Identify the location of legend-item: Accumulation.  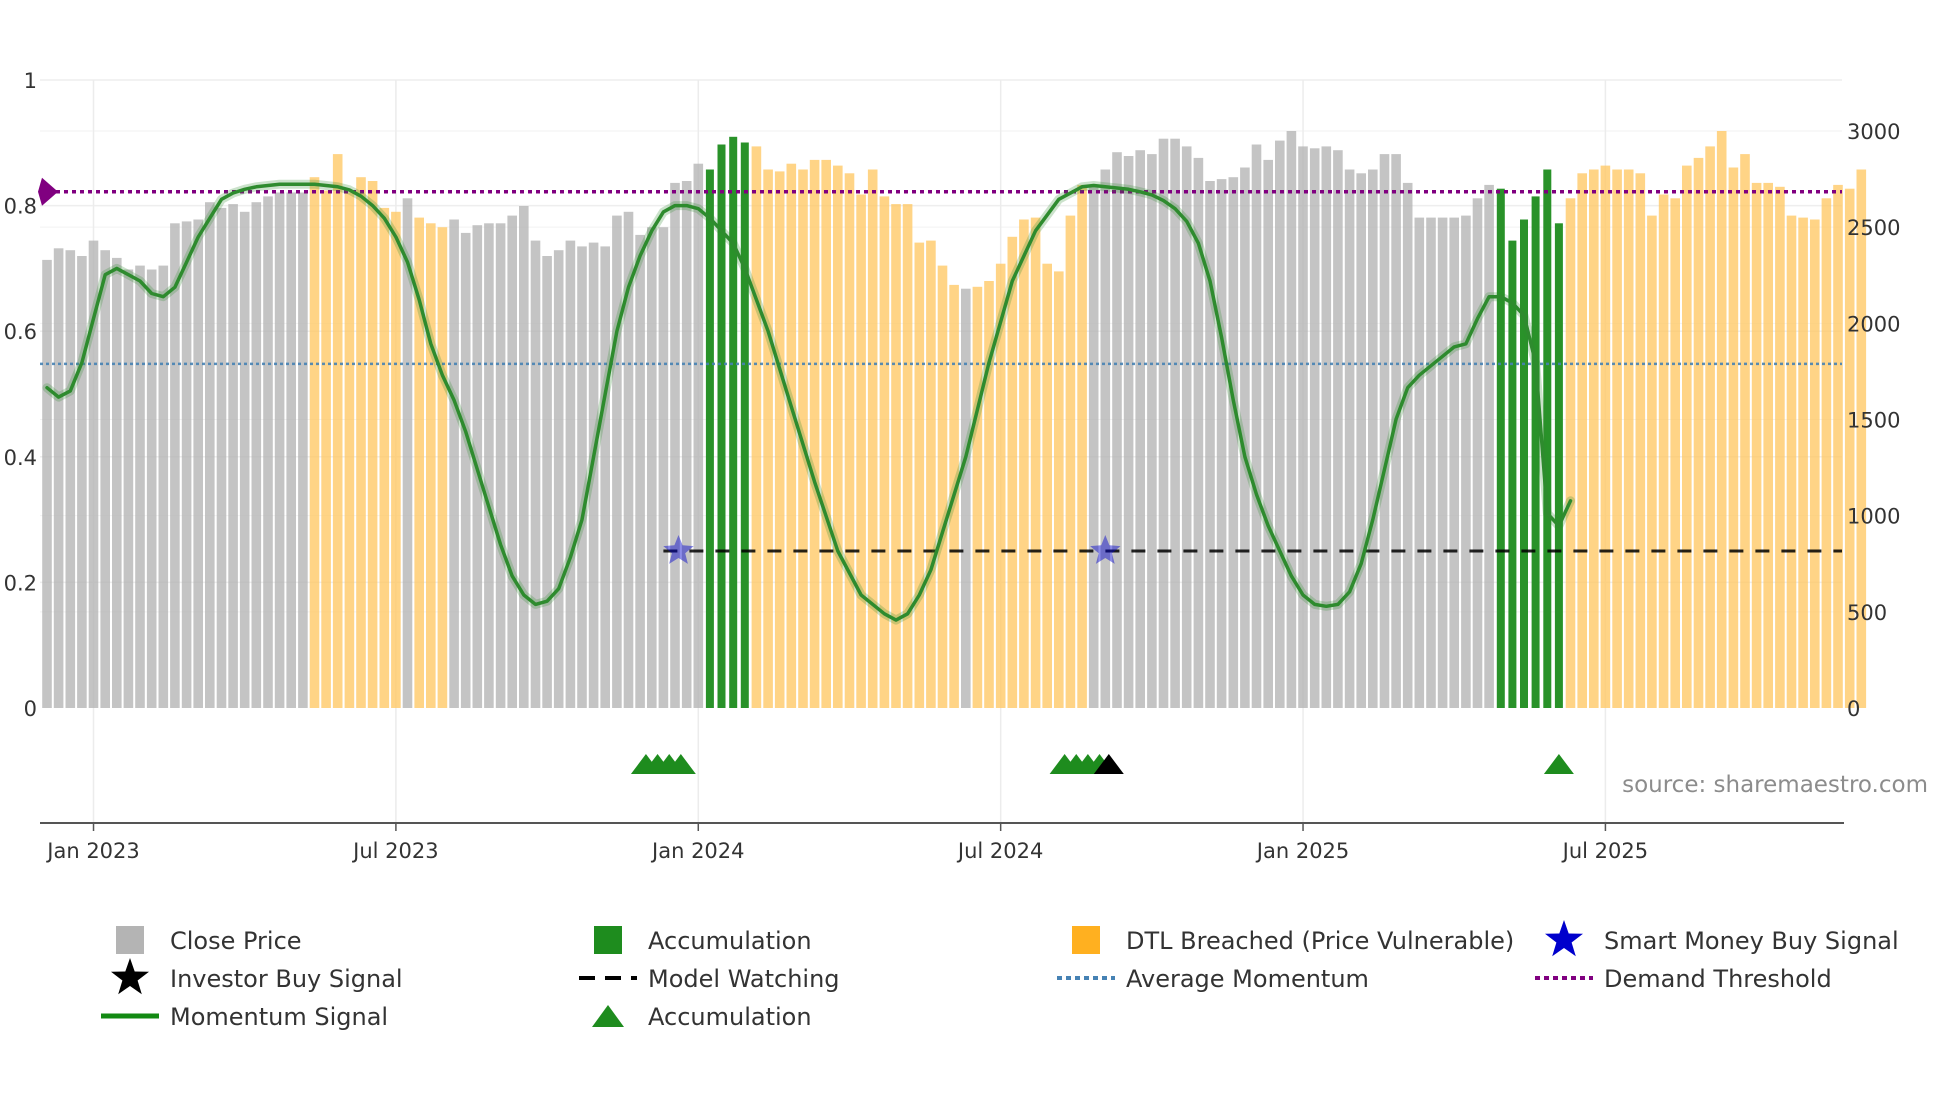
(703, 940).